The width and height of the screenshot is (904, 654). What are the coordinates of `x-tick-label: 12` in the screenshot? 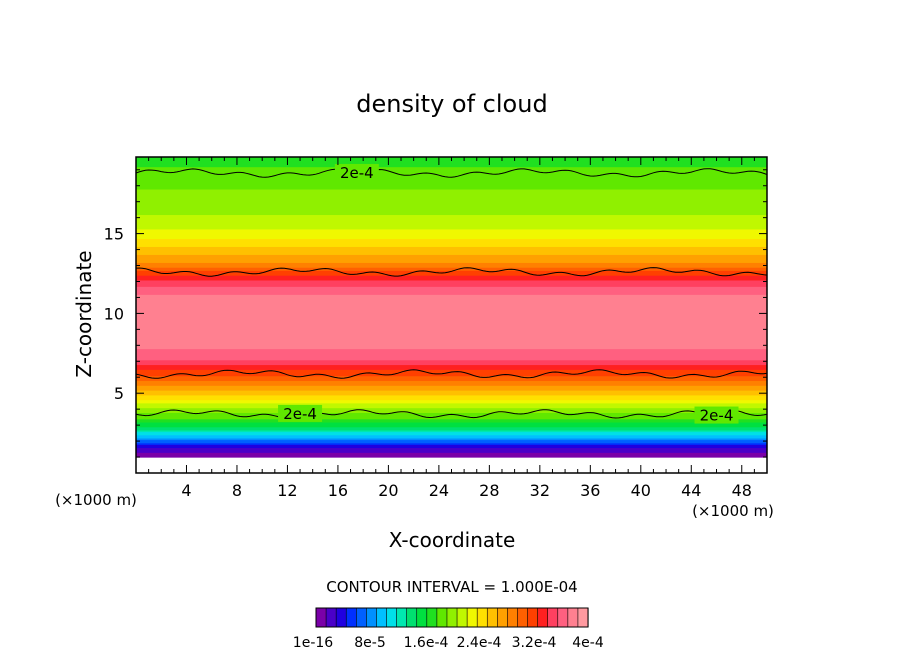 It's located at (287, 490).